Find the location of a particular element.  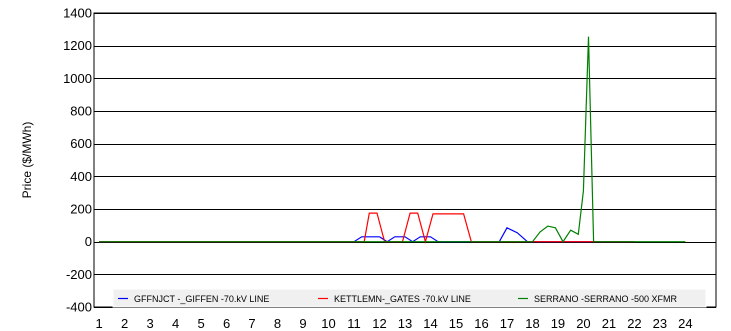

x-tick-label: 23 is located at coordinates (660, 323).